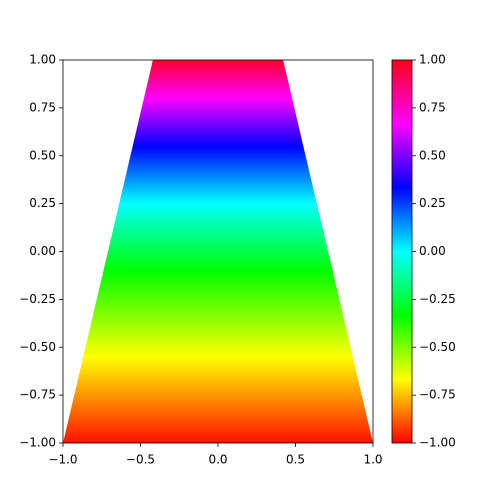  I want to click on y-tick-label: −0.75, so click(37, 395).